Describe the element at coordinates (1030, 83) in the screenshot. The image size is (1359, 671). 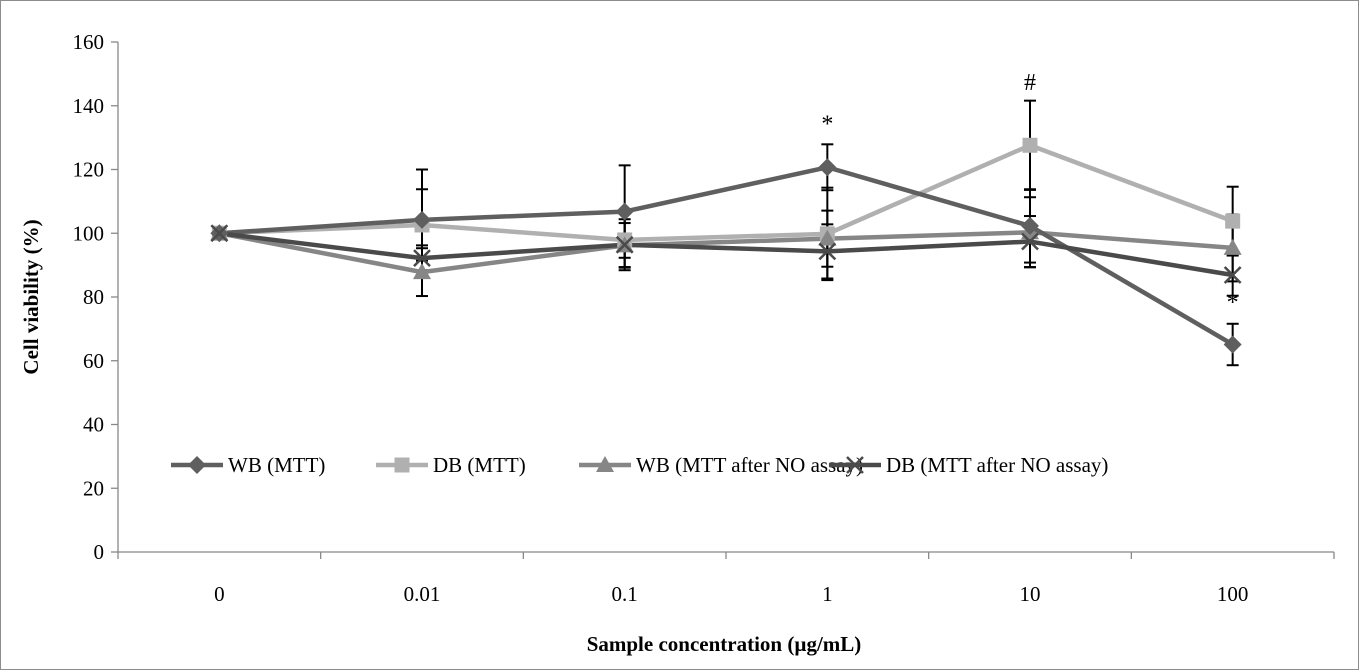
I see `significance-mark: #` at that location.